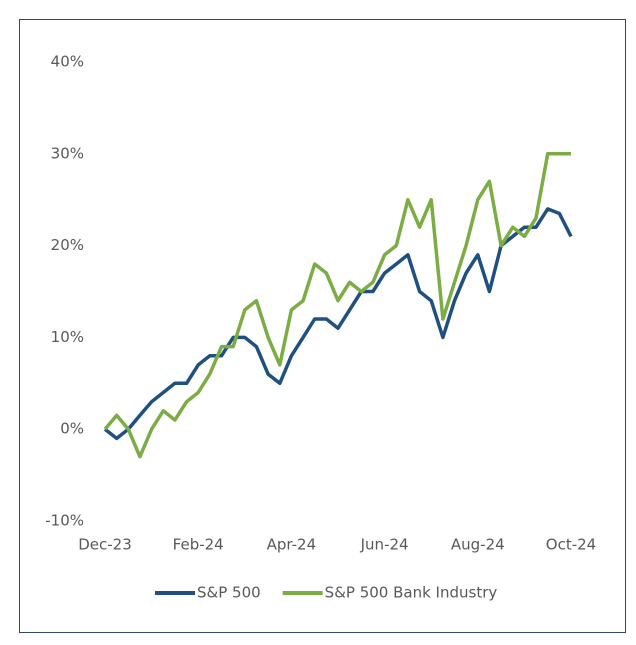 This screenshot has width=636, height=645. What do you see at coordinates (198, 545) in the screenshot?
I see `x-tick-label: Feb-24` at bounding box center [198, 545].